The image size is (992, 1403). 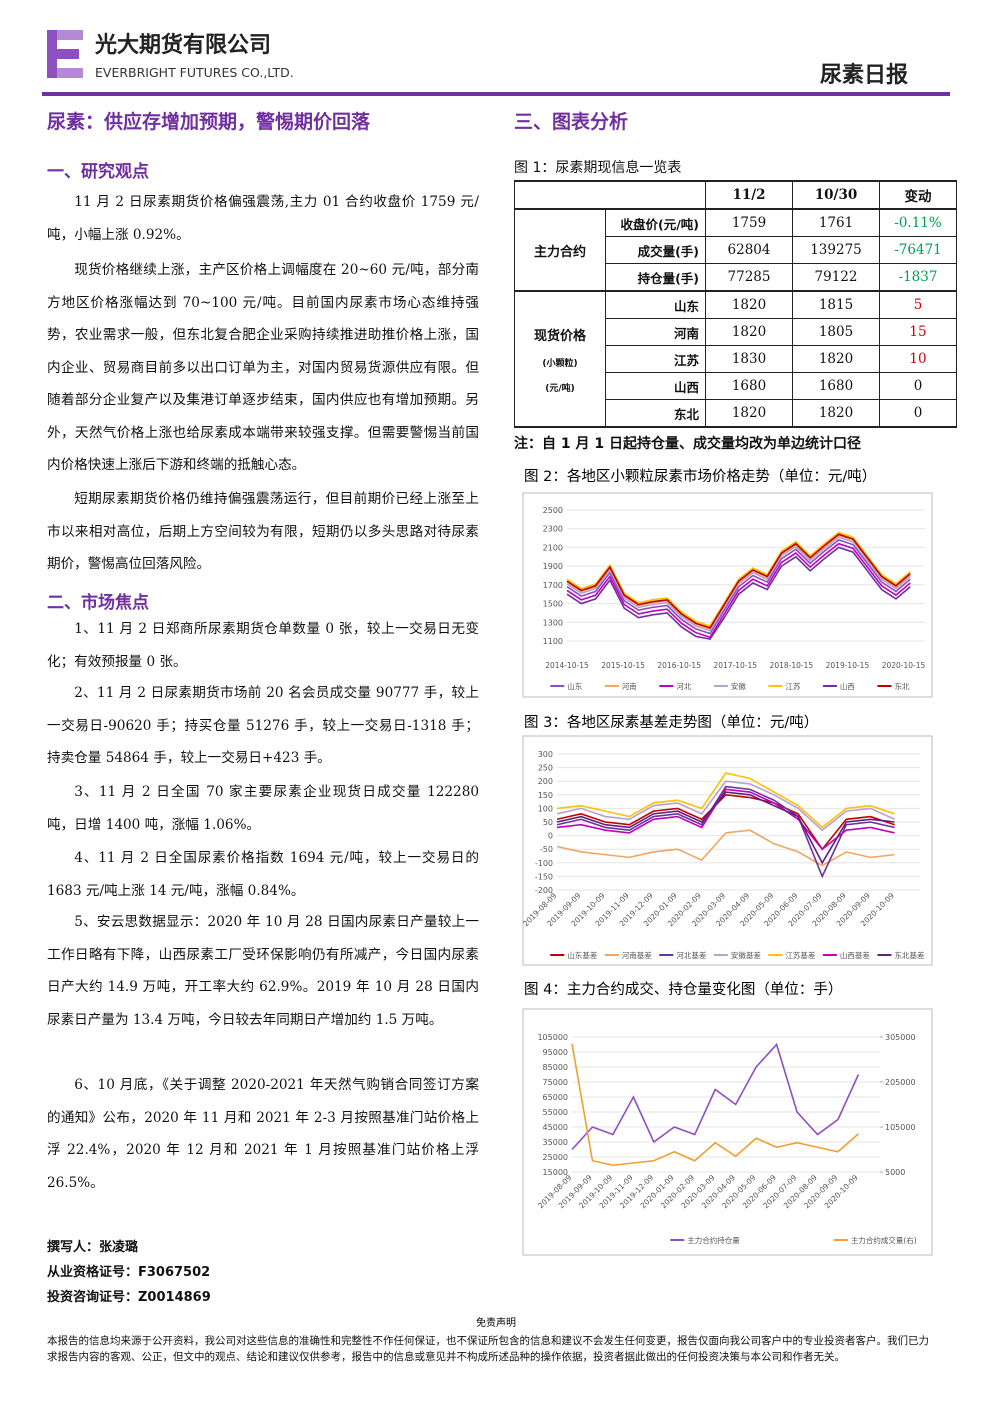 I want to click on table-cell: 1680, so click(x=749, y=386).